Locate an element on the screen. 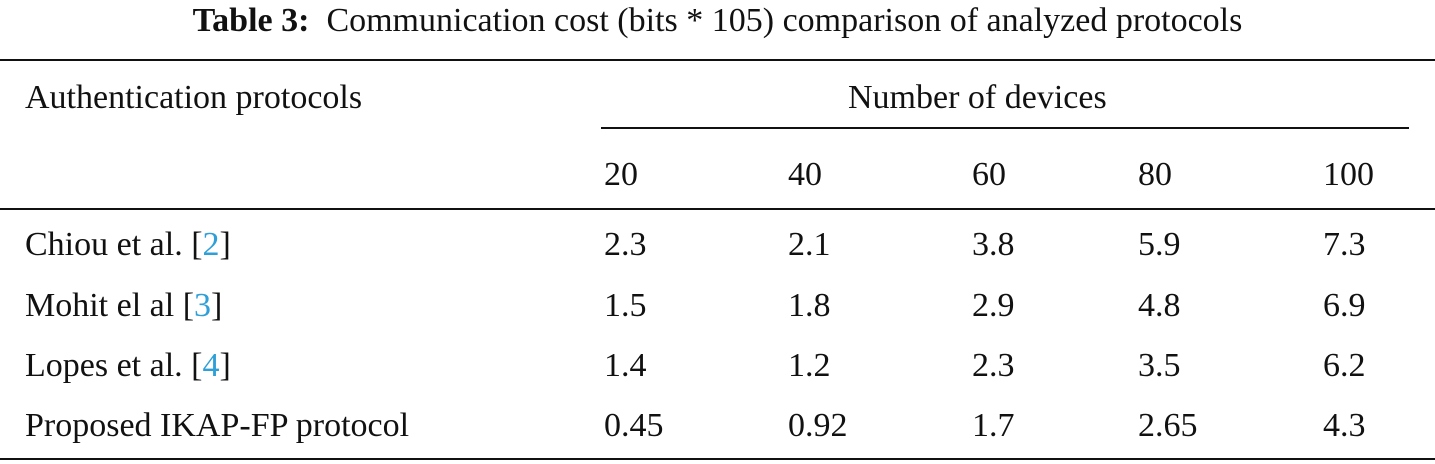 The width and height of the screenshot is (1435, 464). table-cell: 6.9 is located at coordinates (1344, 305).